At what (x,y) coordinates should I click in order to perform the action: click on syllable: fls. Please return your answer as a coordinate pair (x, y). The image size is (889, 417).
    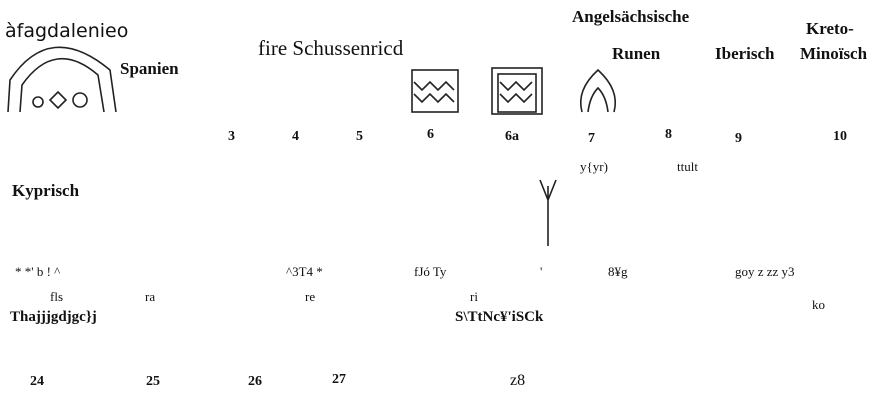
    Looking at the image, I should click on (56, 296).